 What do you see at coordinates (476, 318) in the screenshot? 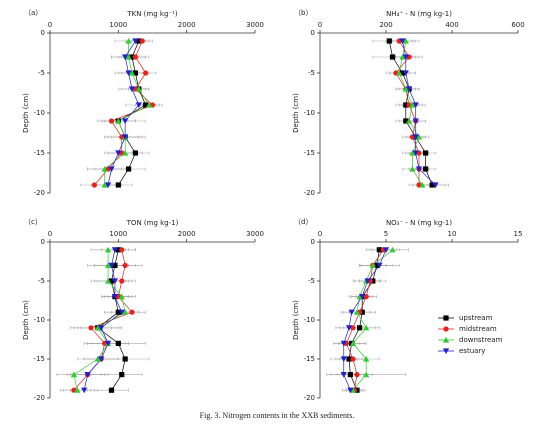
I see `legend-label: upstream` at bounding box center [476, 318].